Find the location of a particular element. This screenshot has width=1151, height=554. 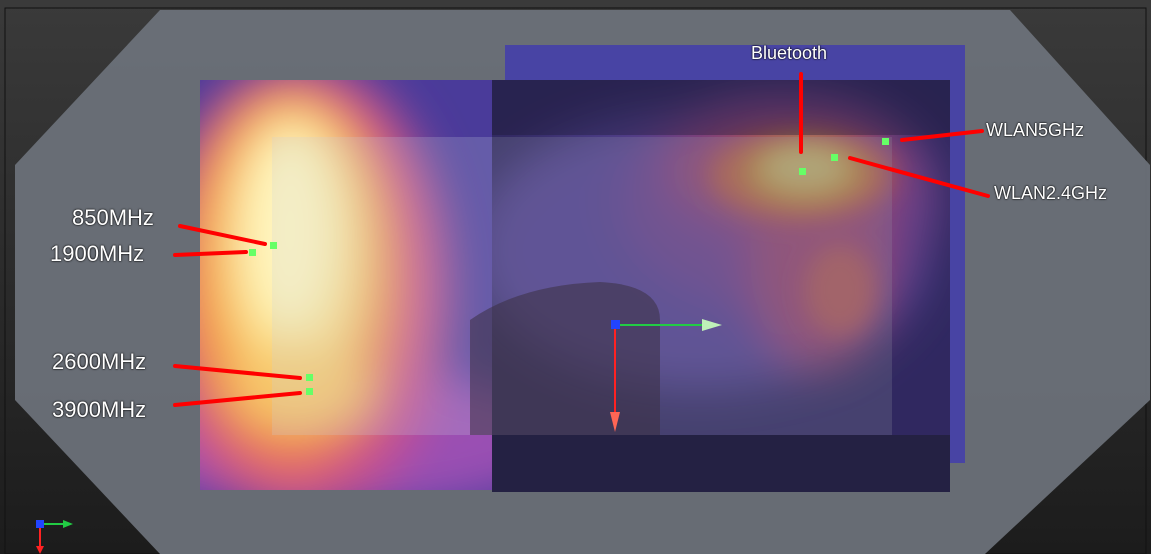

coordinate-axes-icon is located at coordinates (54, 537).